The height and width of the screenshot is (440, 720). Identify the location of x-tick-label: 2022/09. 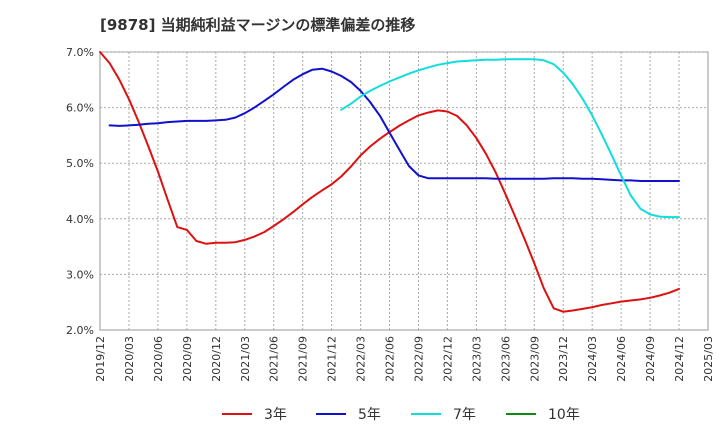
(418, 359).